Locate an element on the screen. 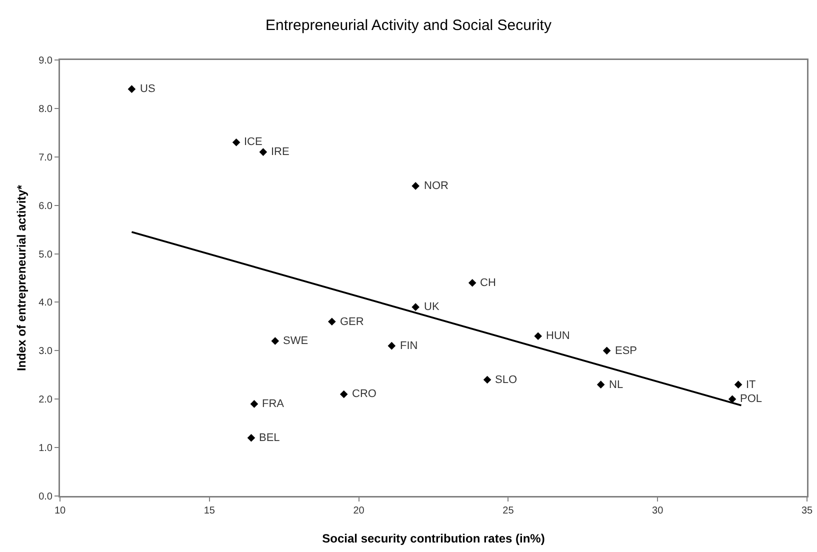 The height and width of the screenshot is (552, 817). y-tick-label: 7.0 is located at coordinates (45, 158).